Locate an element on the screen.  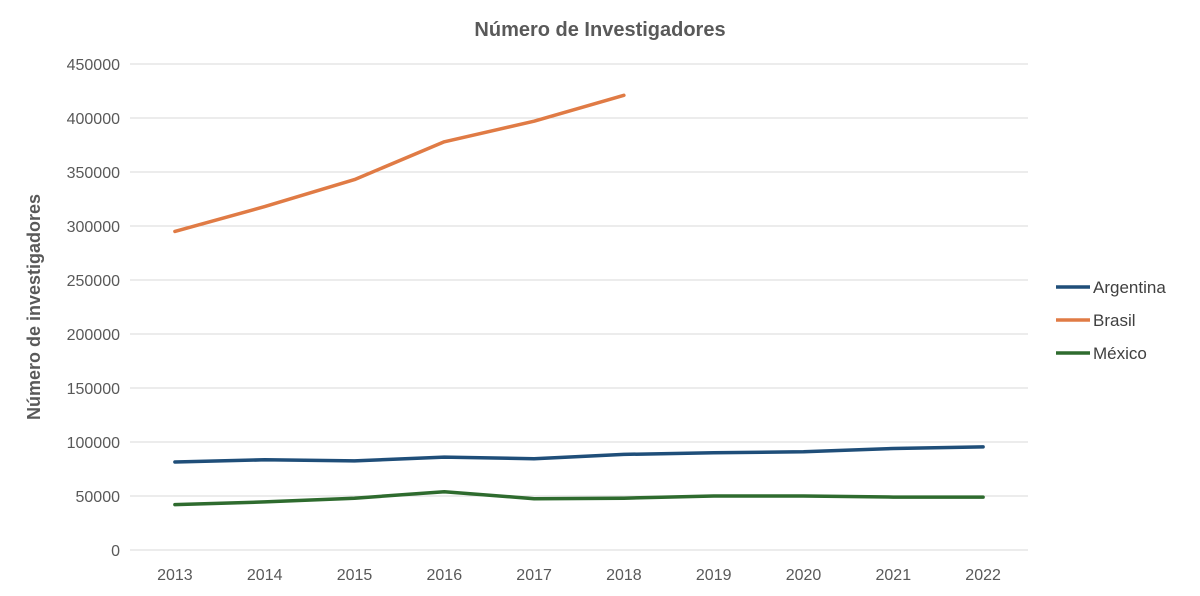
y-tick-label: 50000 is located at coordinates (98, 497).